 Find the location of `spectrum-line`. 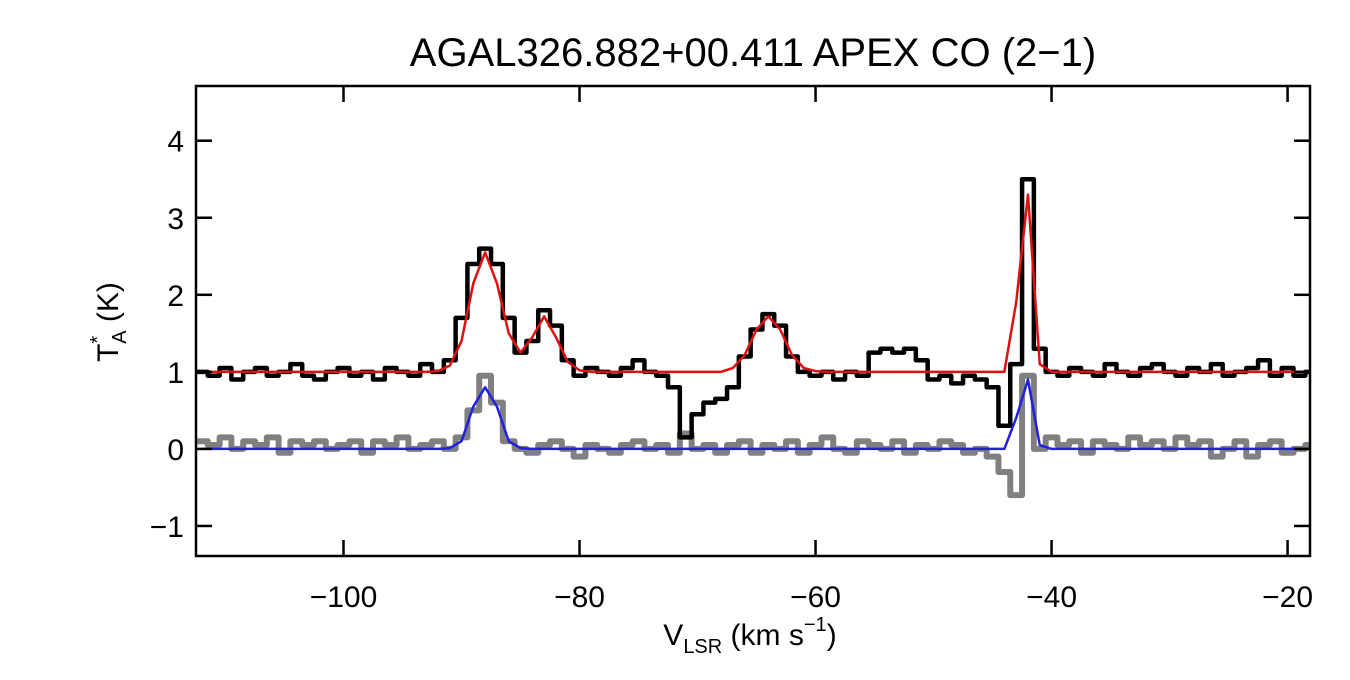

spectrum-line is located at coordinates (755, 414).